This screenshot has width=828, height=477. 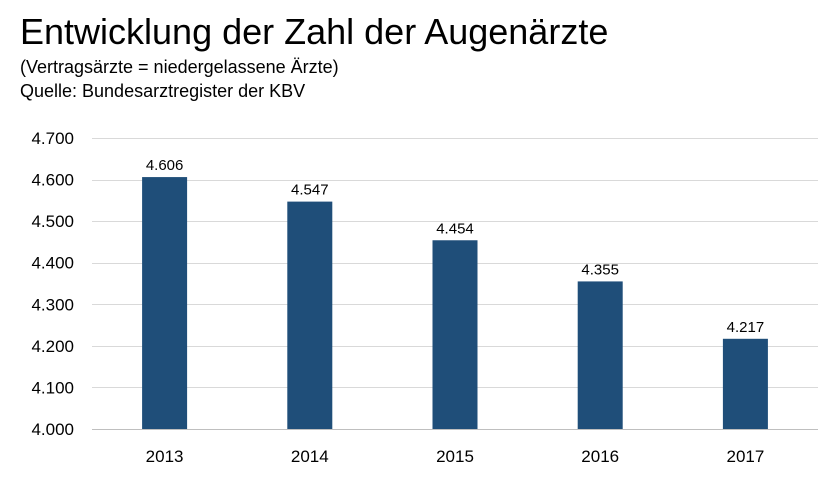 What do you see at coordinates (600, 456) in the screenshot?
I see `x-tick-label: 2016` at bounding box center [600, 456].